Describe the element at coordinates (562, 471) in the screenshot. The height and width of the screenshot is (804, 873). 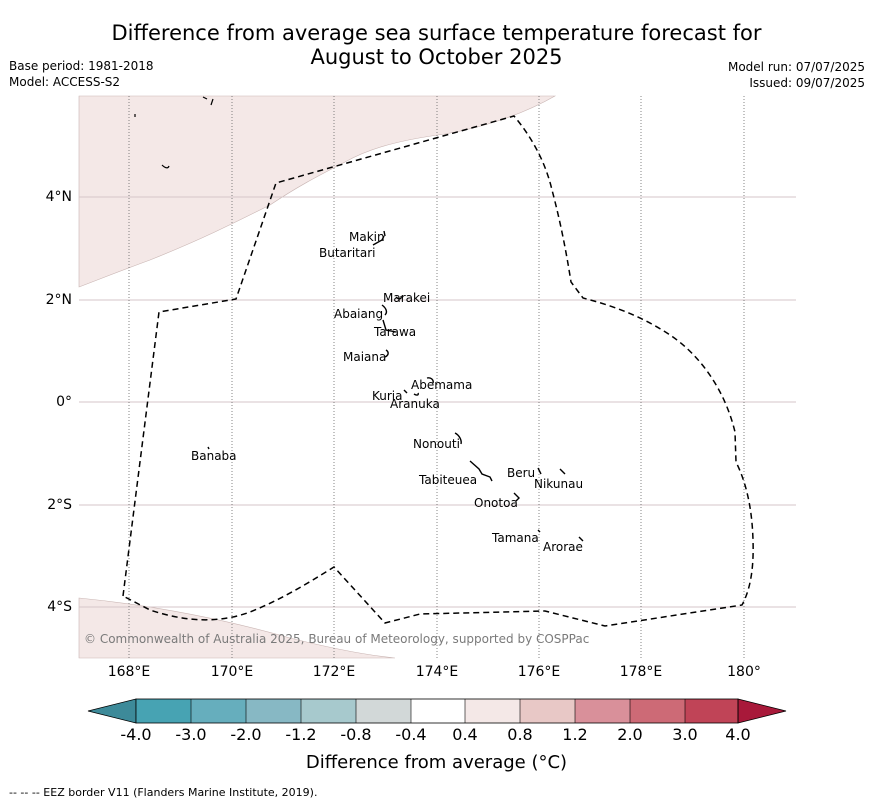
I see `island-shape-nikunau` at that location.